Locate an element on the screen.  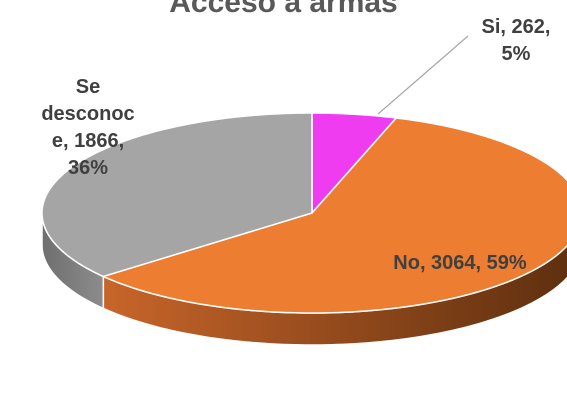
data-label: Si, 262, 5% is located at coordinates (516, 40).